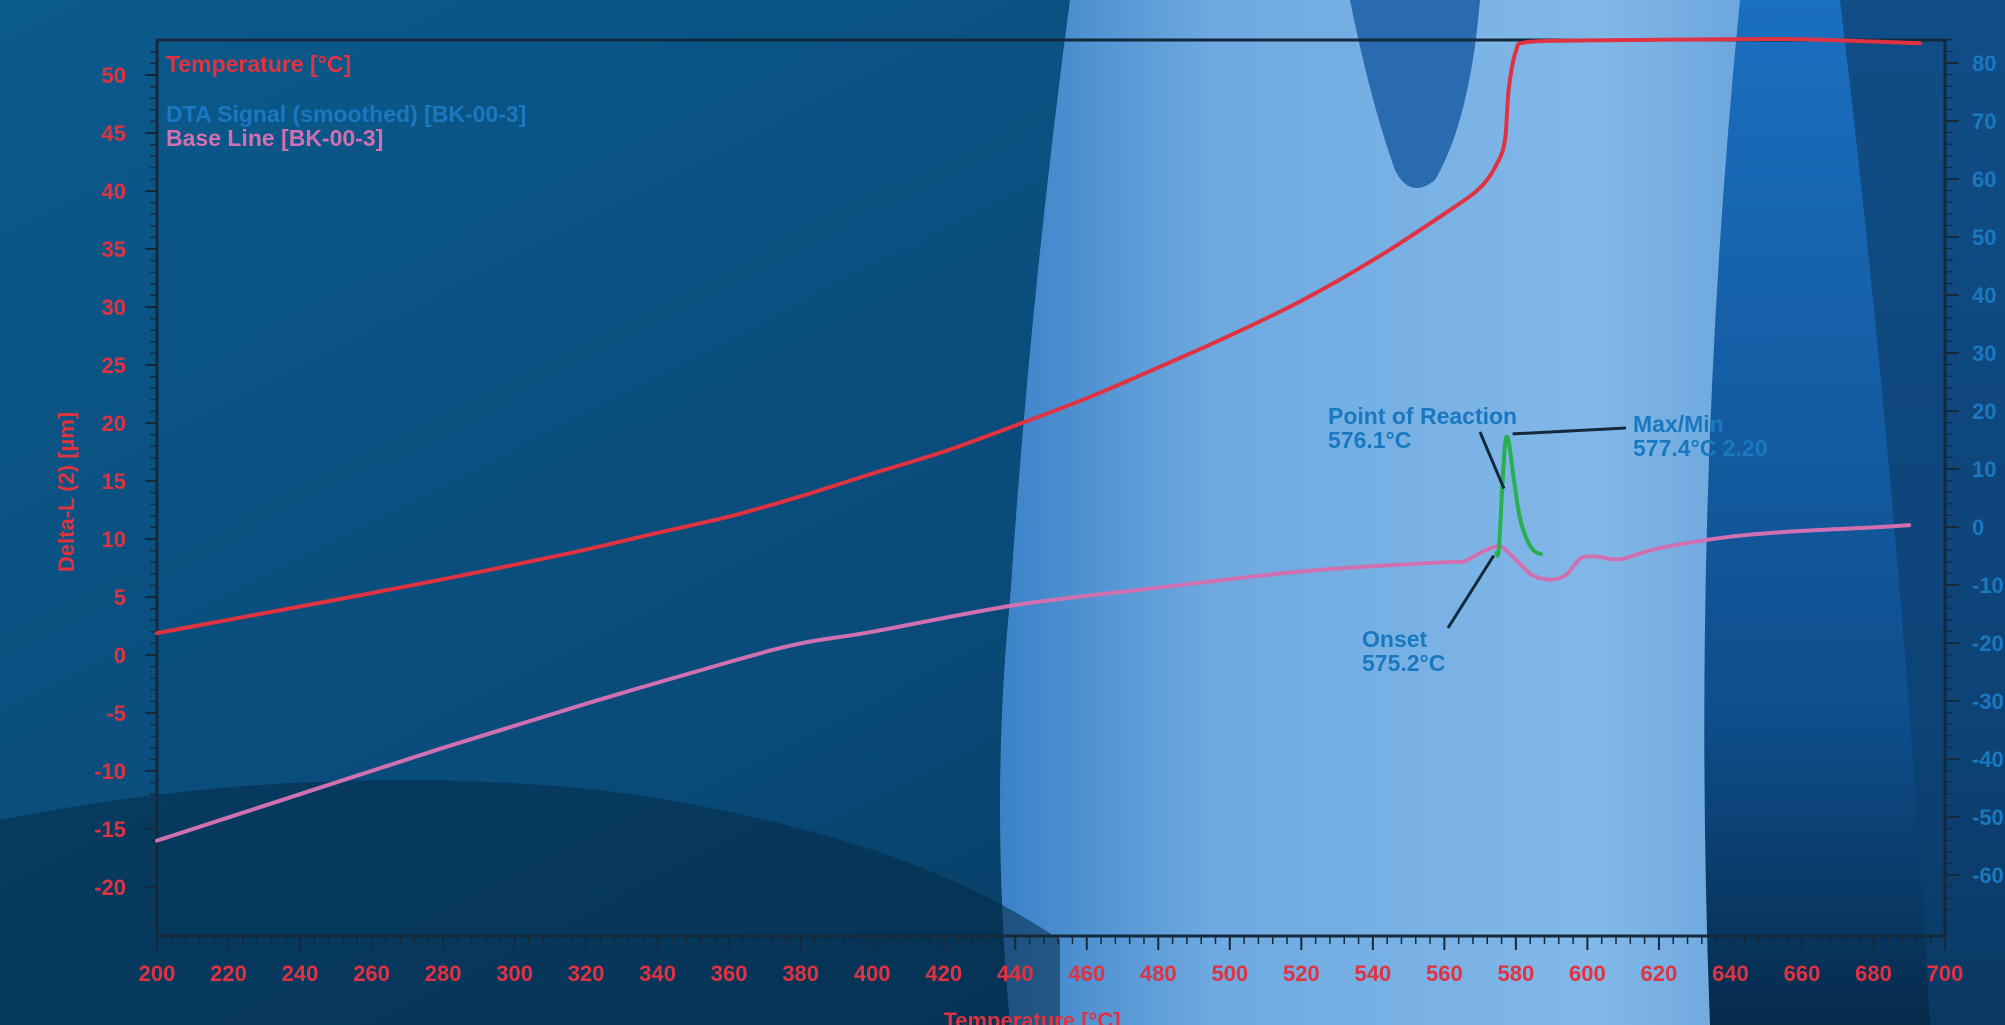  Describe the element at coordinates (1988, 817) in the screenshot. I see `y-right-tick-label: -50` at that location.